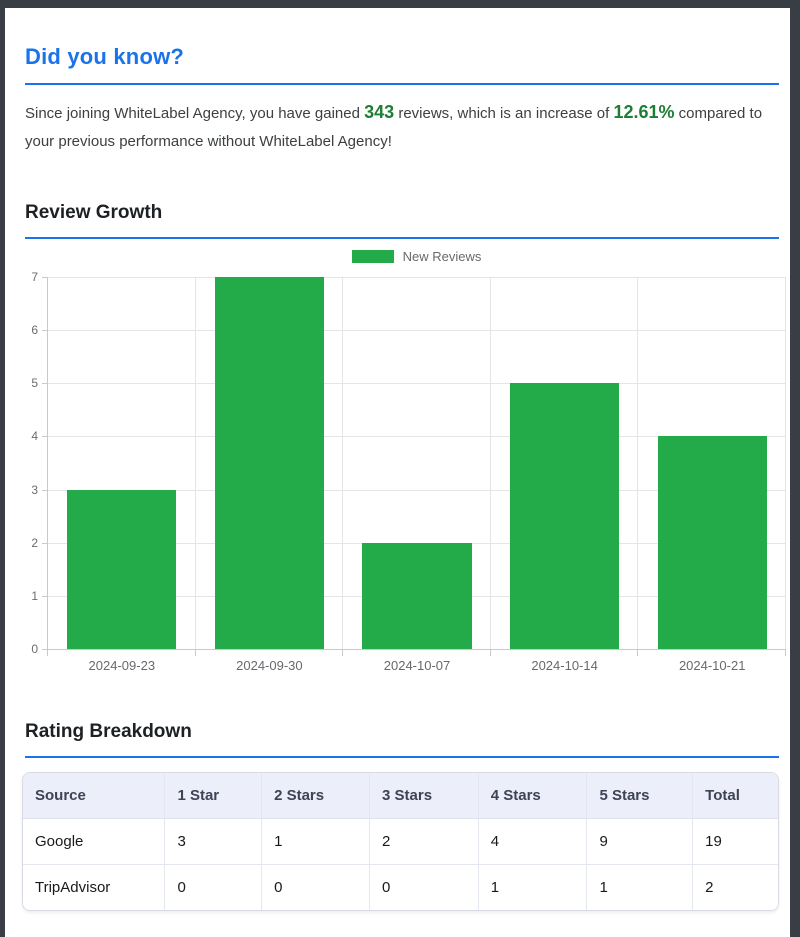 Image resolution: width=800 pixels, height=937 pixels. What do you see at coordinates (442, 256) in the screenshot?
I see `legend-label: New Reviews` at bounding box center [442, 256].